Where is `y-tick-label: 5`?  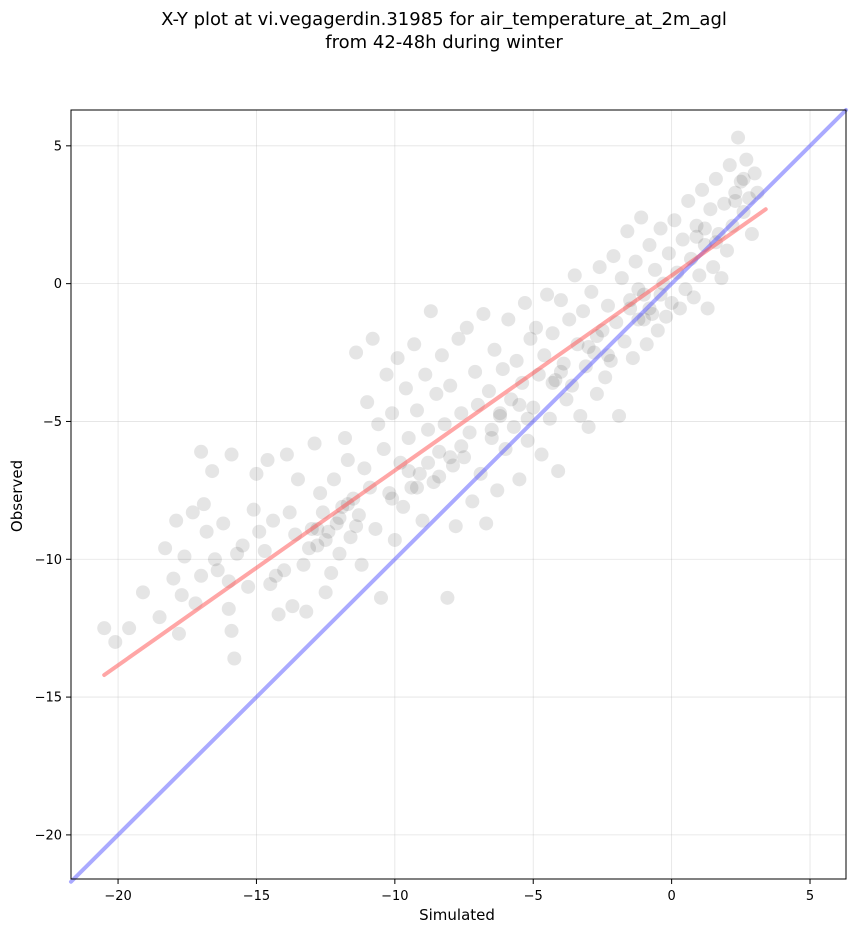 y-tick-label: 5 is located at coordinates (58, 146).